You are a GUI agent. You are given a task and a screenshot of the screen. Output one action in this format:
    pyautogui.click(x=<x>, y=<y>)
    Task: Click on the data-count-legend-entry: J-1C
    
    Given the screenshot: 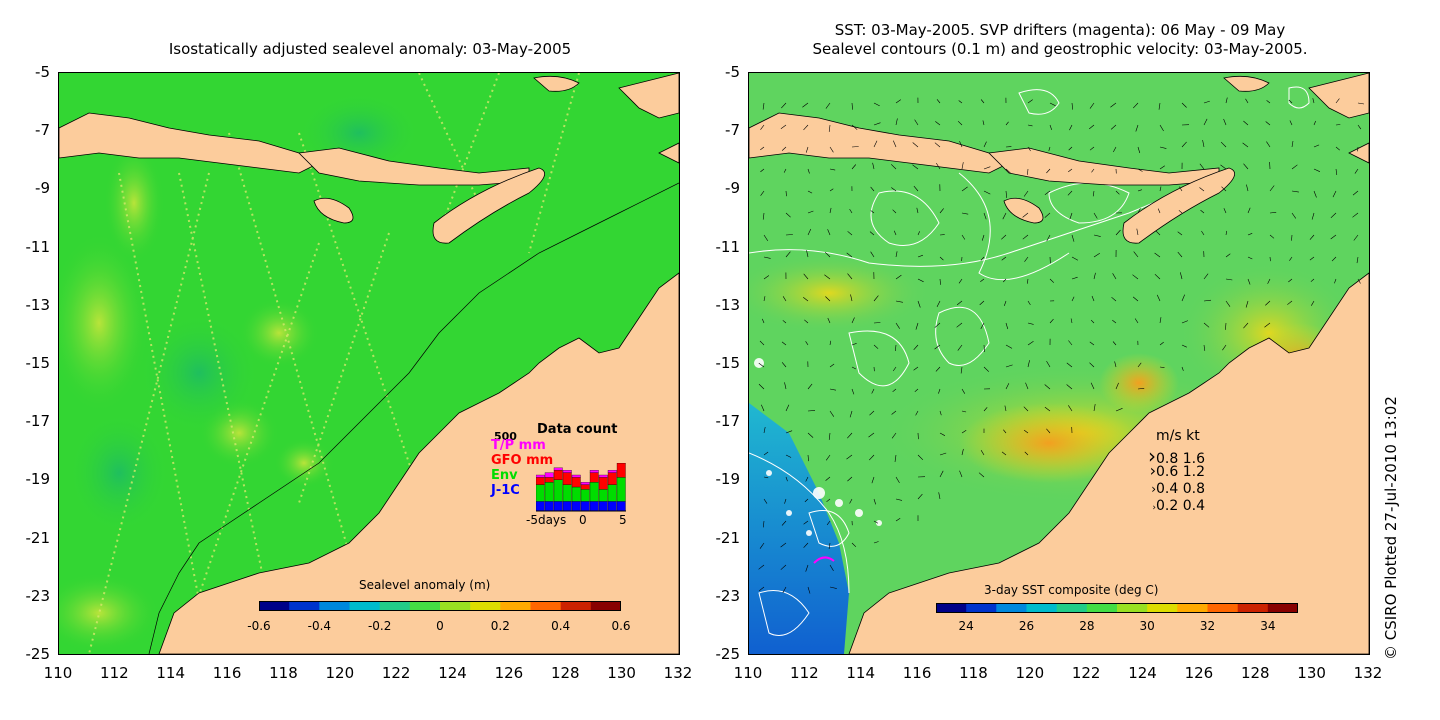 What is the action you would take?
    pyautogui.click(x=505, y=490)
    